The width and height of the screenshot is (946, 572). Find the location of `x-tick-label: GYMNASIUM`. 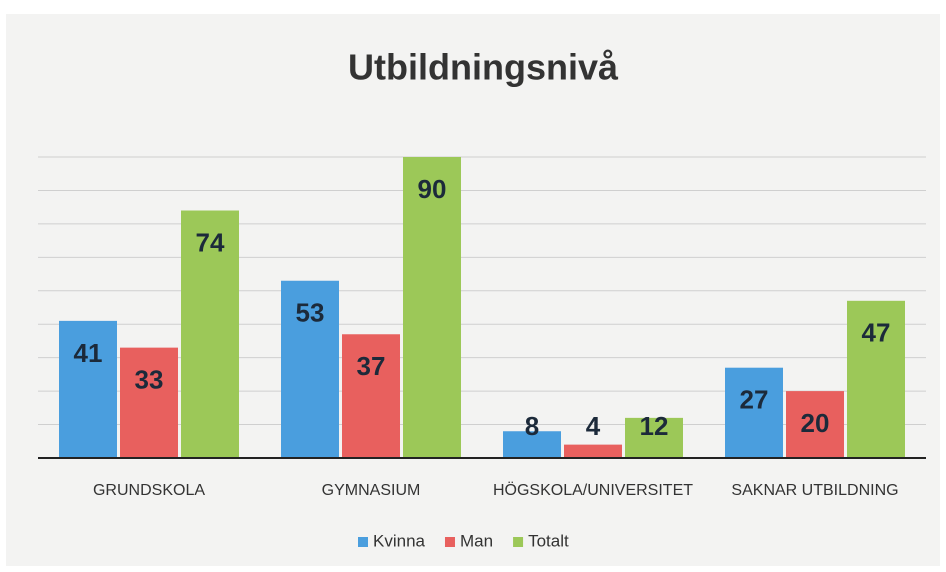

x-tick-label: GYMNASIUM is located at coordinates (371, 490).